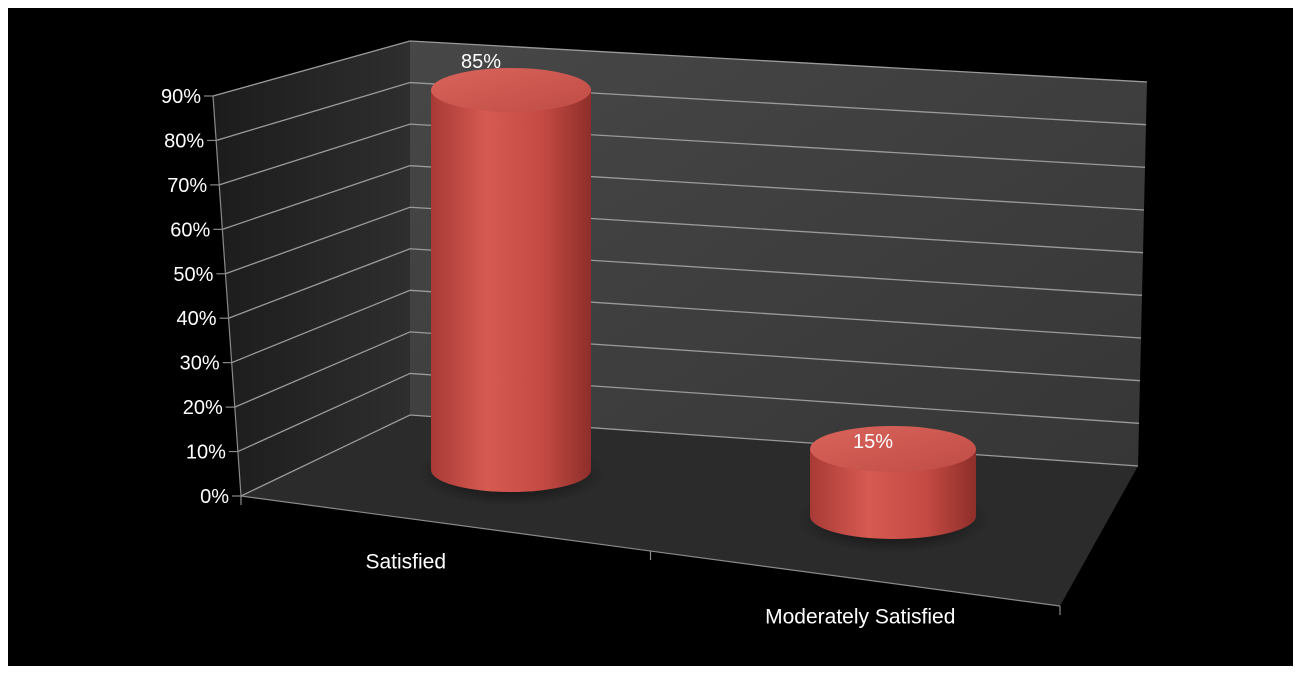  Describe the element at coordinates (190, 230) in the screenshot. I see `y-tick-label: 60%` at that location.